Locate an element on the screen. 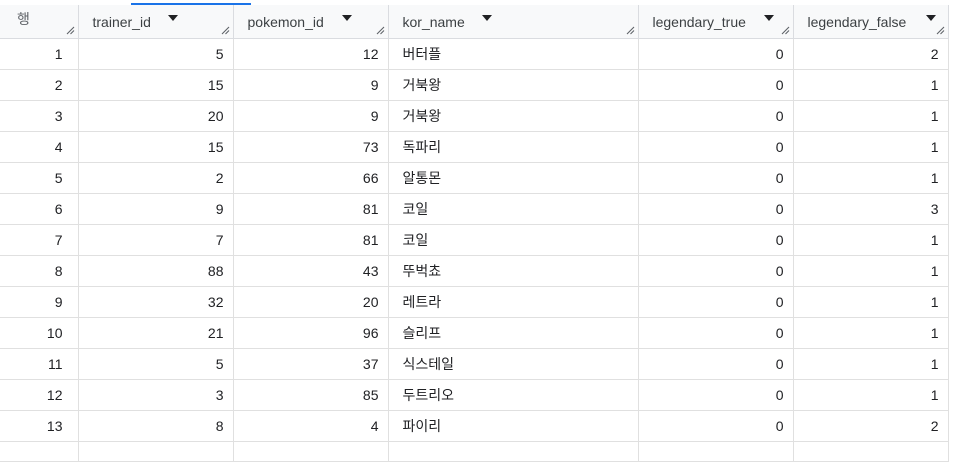 This screenshot has width=955, height=462. table-cell-kor-name: 독파리 is located at coordinates (513, 147).